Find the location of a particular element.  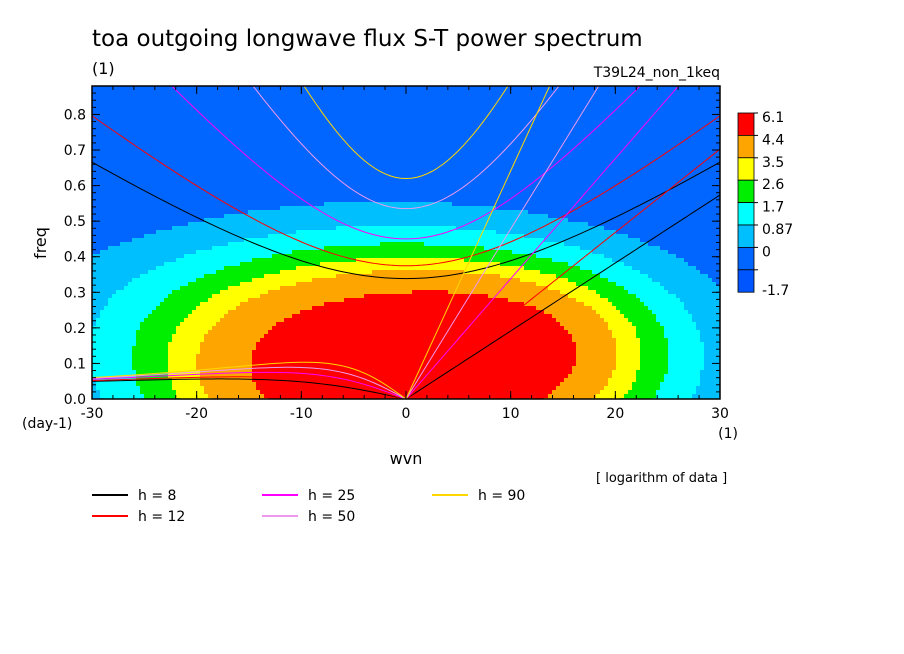

curve-legend: h = 8 h = 12 h = 25 h = 50 h = 90 is located at coordinates (308, 506).